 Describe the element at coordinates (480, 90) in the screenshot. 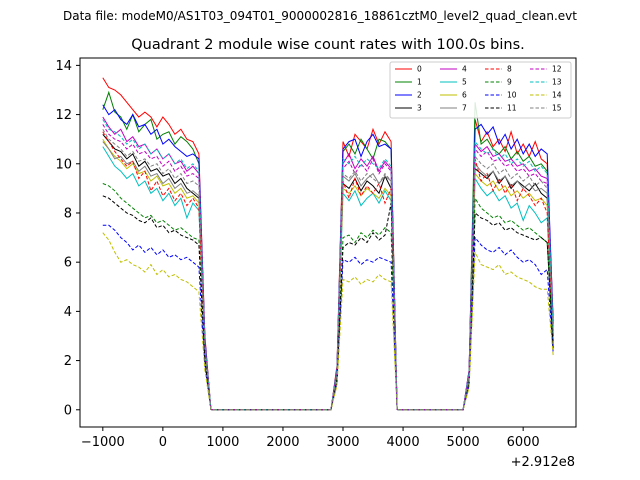

I see `legend-box` at that location.